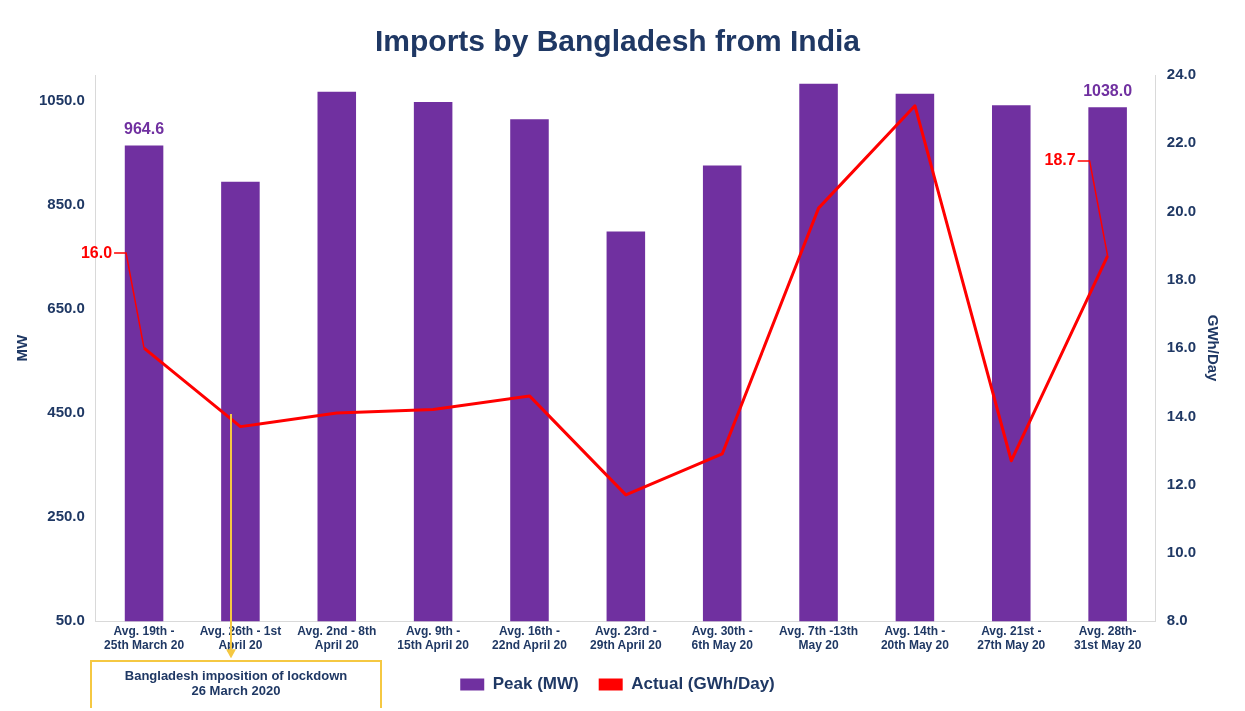 Image resolution: width=1245 pixels, height=711 pixels. What do you see at coordinates (1060, 160) in the screenshot?
I see `data-label: 18.7` at bounding box center [1060, 160].